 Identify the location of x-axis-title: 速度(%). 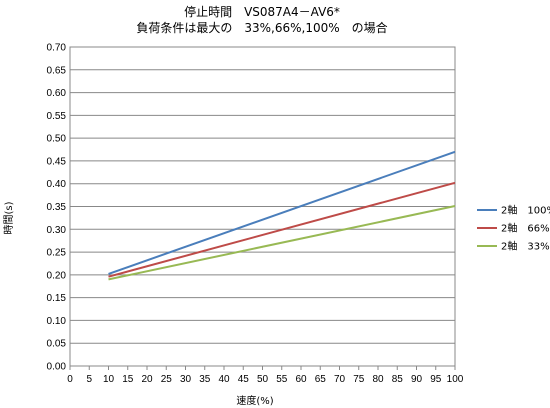
(254, 400).